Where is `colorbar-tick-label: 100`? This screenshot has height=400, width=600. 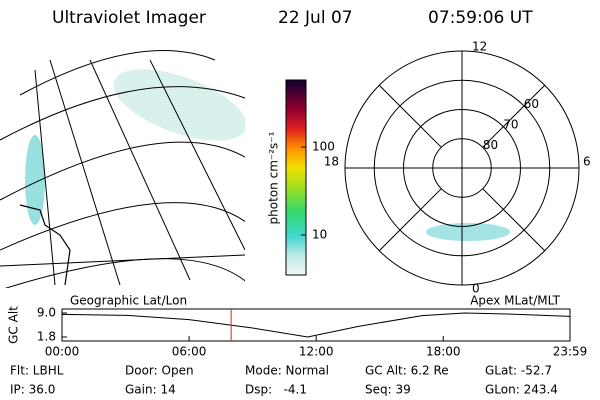 colorbar-tick-label: 100 is located at coordinates (323, 147).